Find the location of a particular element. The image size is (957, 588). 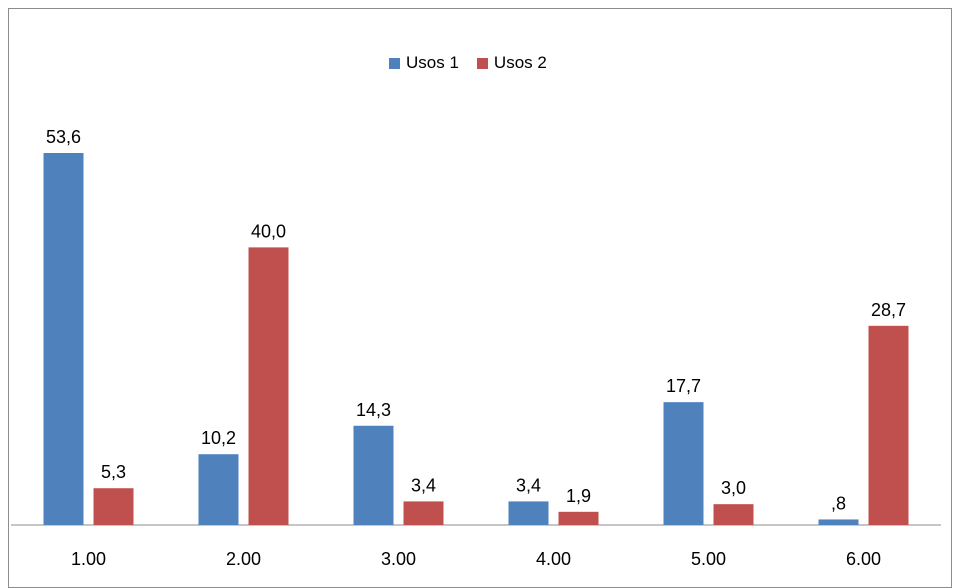

data-label-series-2-4.00: 1,9 is located at coordinates (578, 496).